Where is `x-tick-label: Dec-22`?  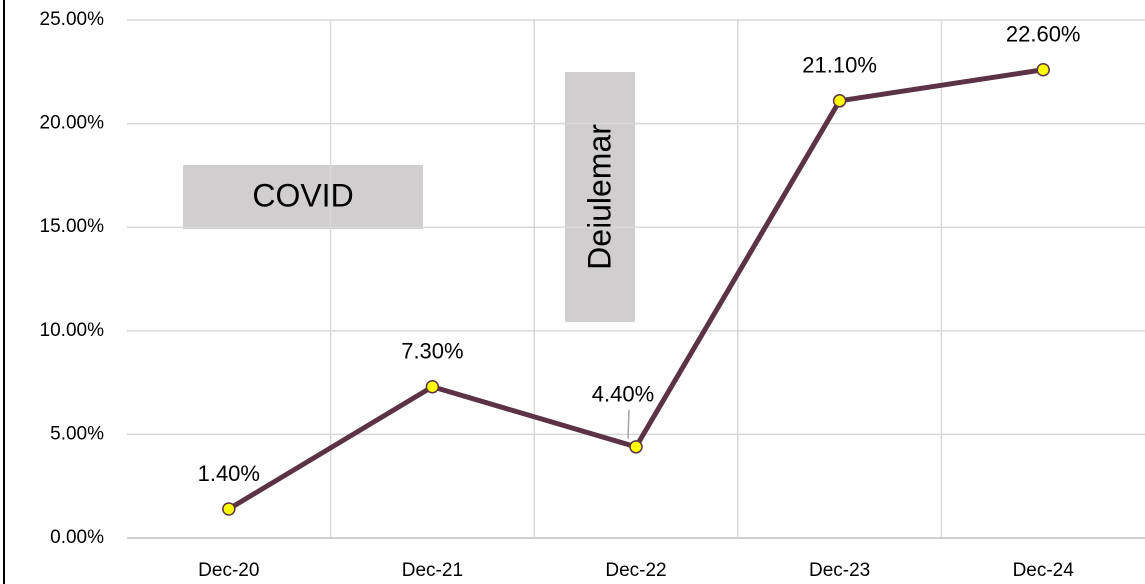 x-tick-label: Dec-22 is located at coordinates (635, 570).